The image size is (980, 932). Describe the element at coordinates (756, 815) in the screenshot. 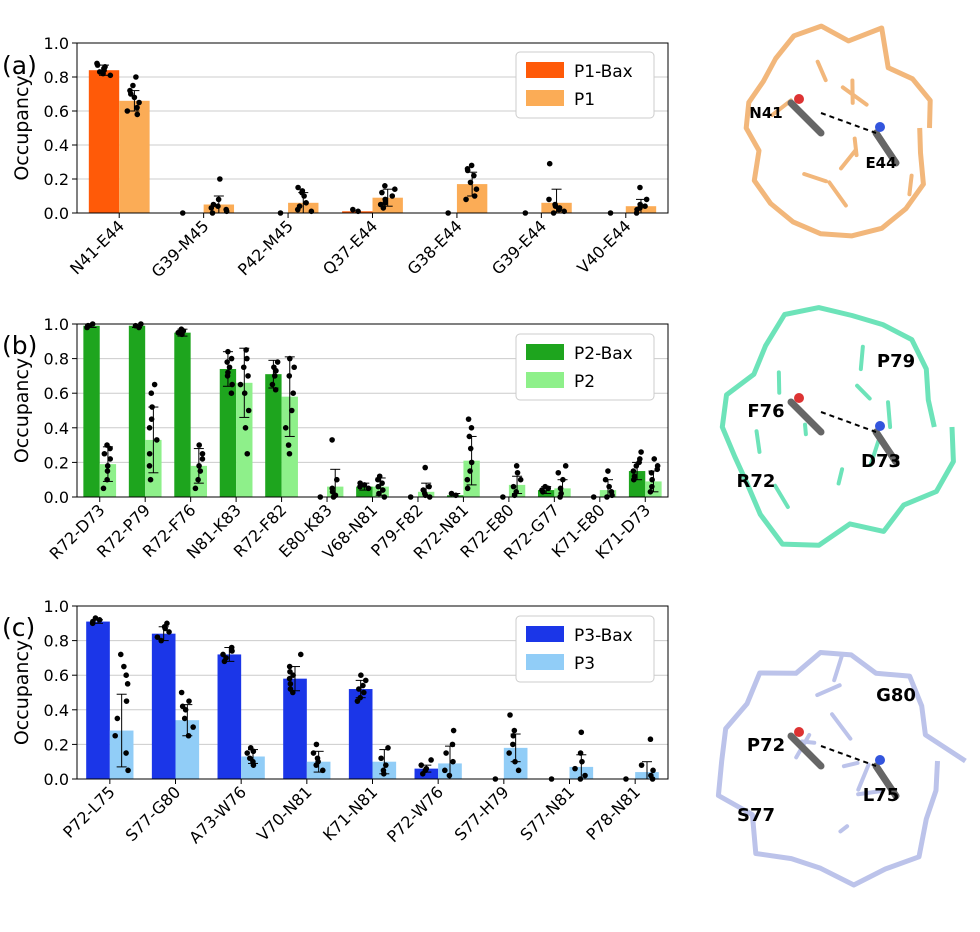

I see `residue-label: S77` at that location.